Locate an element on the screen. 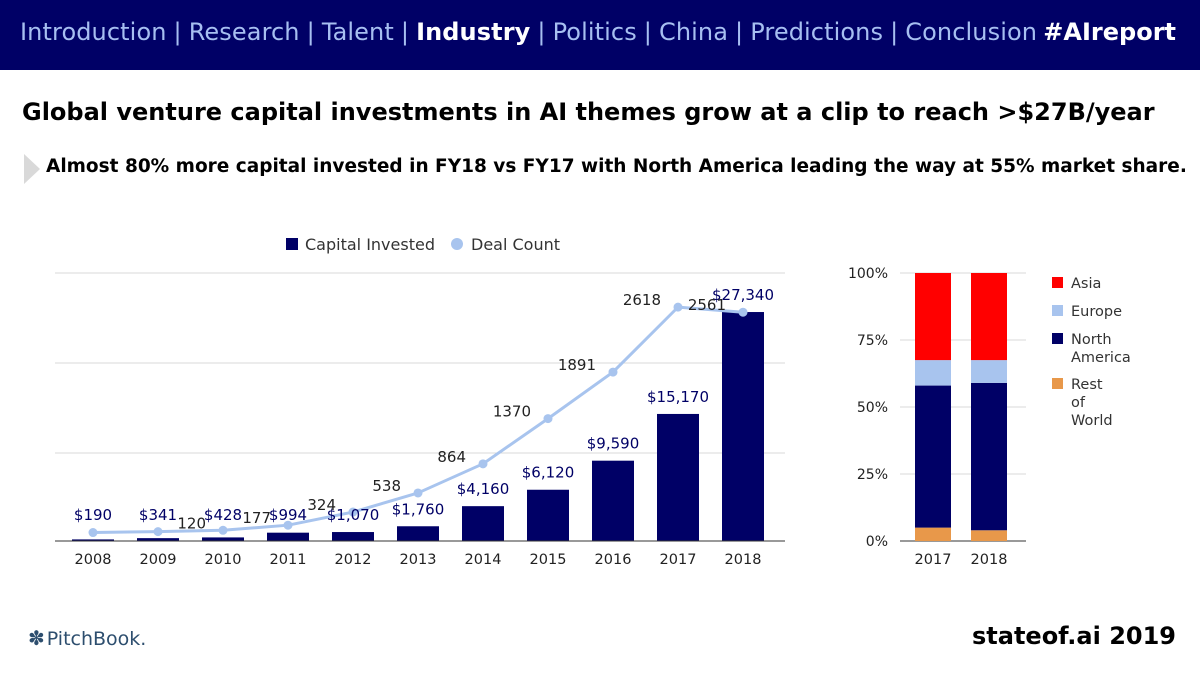 This screenshot has width=1200, height=675. data-label-deal-count-2014: 864 is located at coordinates (451, 457).